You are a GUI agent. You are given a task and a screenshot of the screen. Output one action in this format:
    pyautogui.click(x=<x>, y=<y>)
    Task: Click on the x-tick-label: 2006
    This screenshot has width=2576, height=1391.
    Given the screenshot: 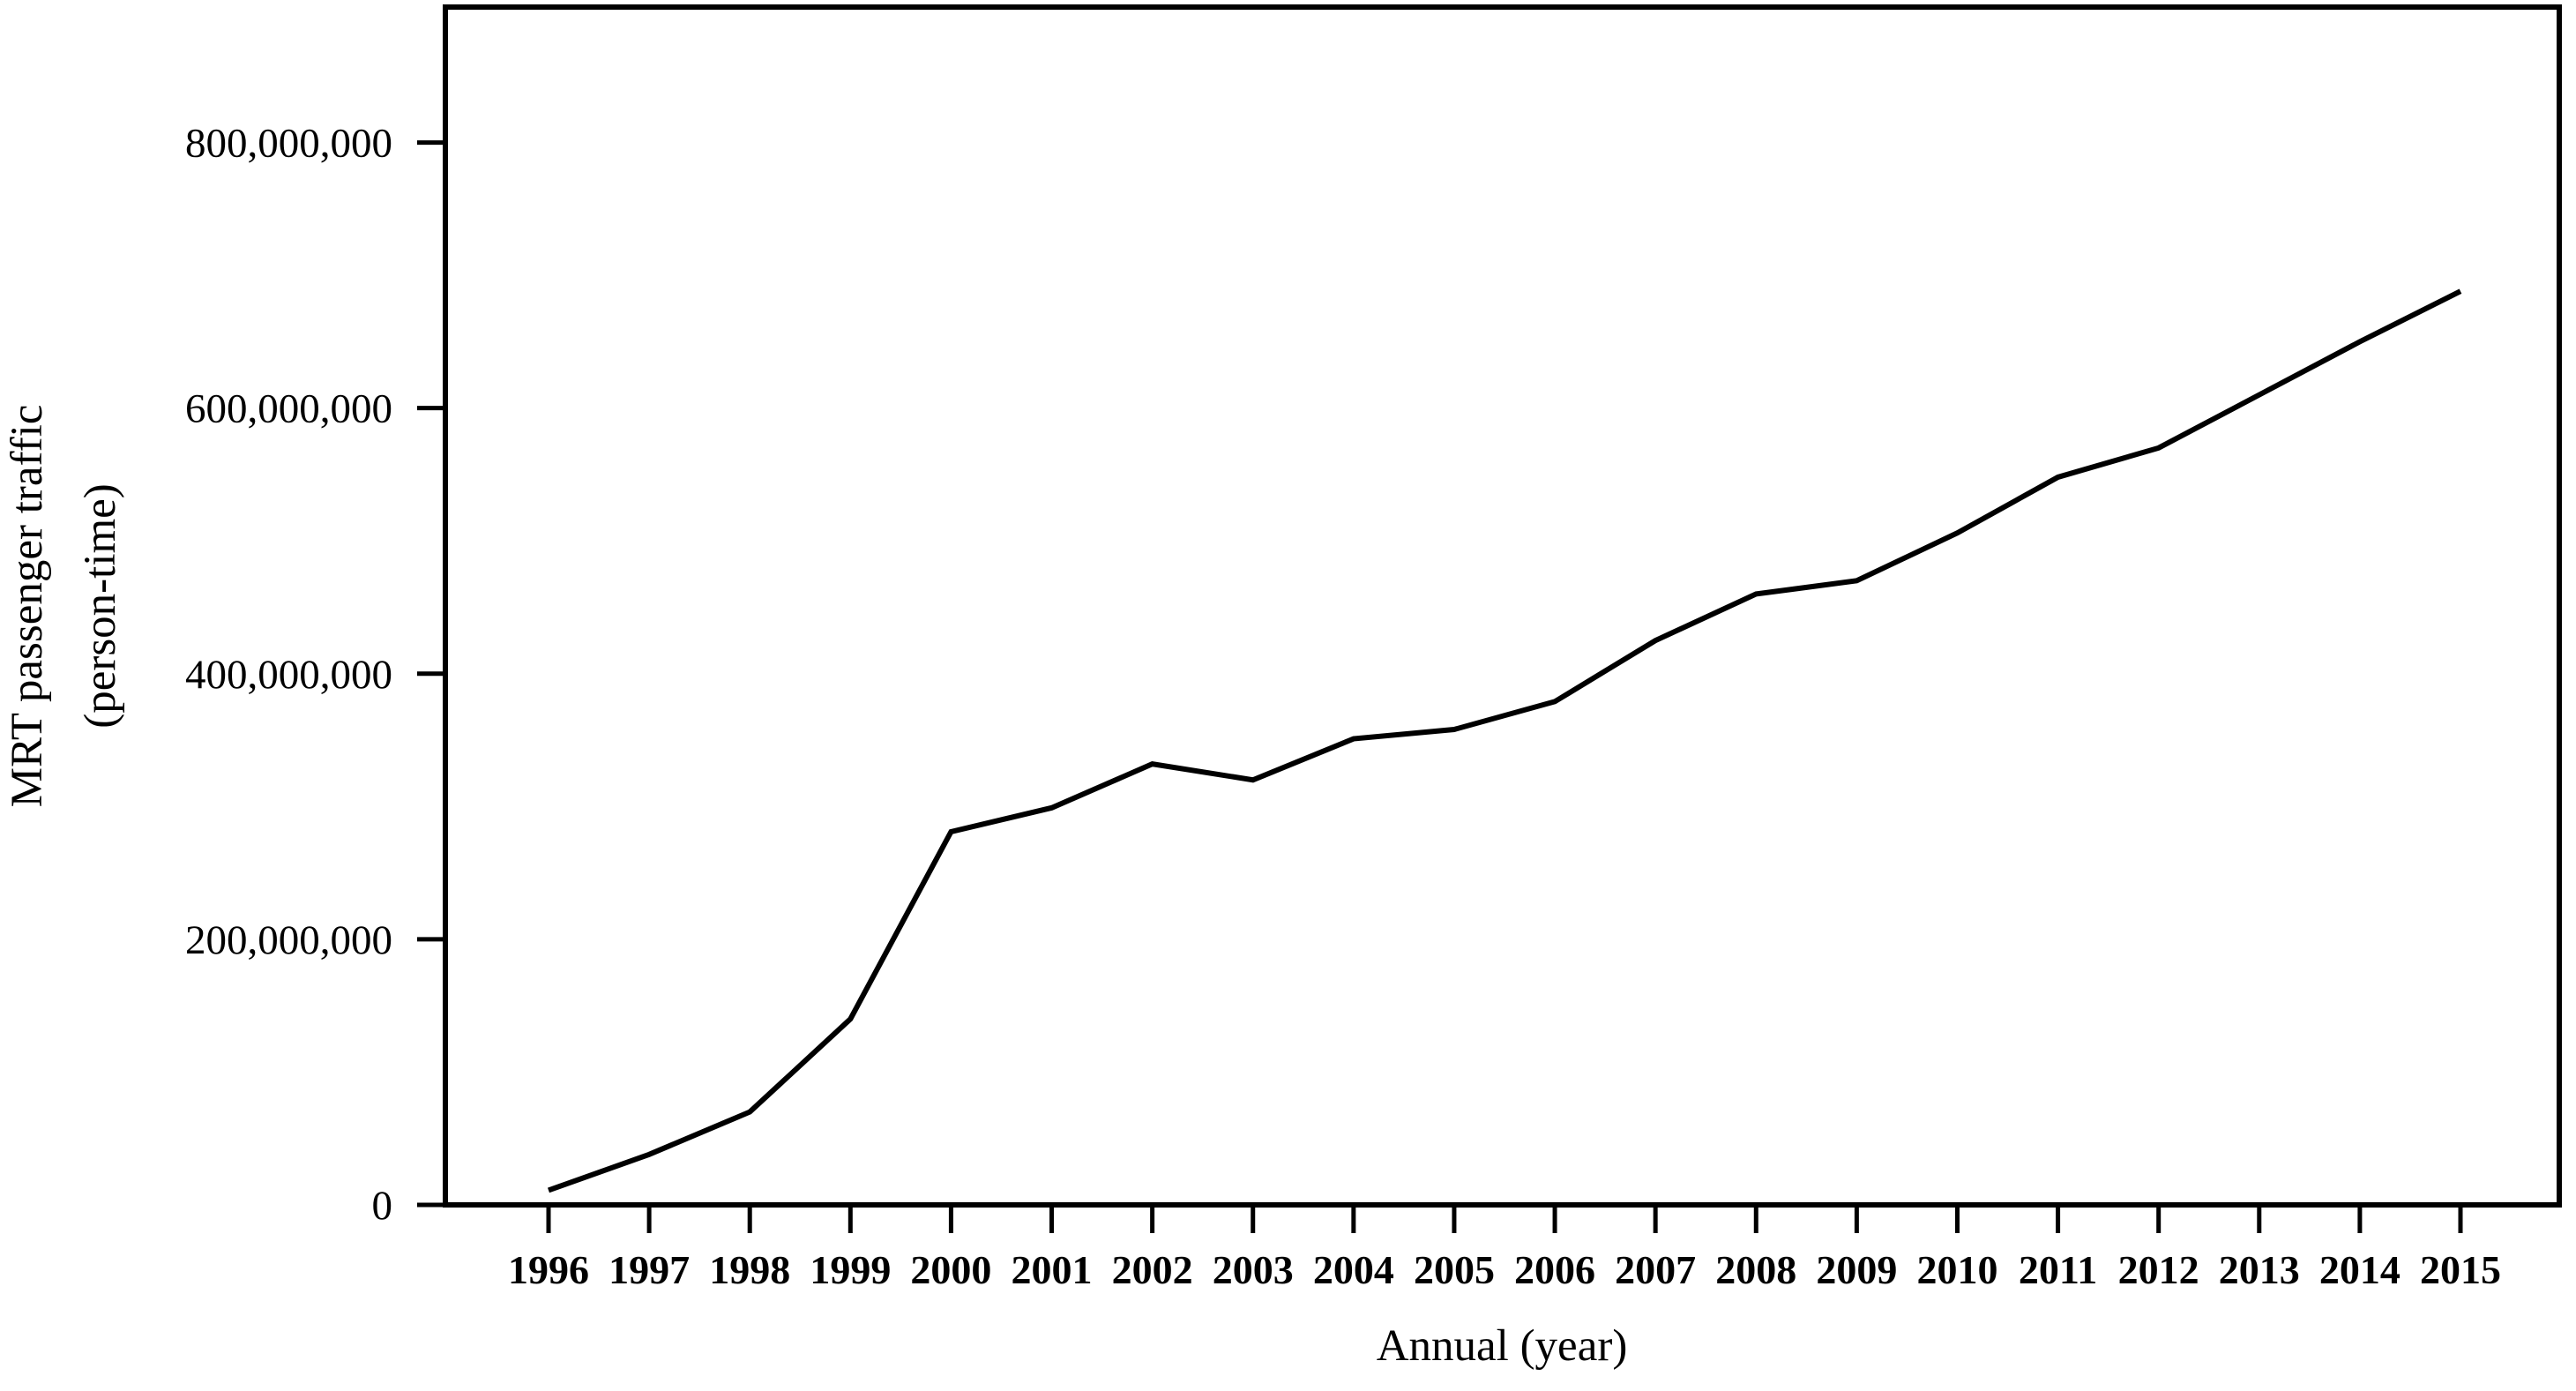 What is the action you would take?
    pyautogui.click(x=1554, y=1269)
    